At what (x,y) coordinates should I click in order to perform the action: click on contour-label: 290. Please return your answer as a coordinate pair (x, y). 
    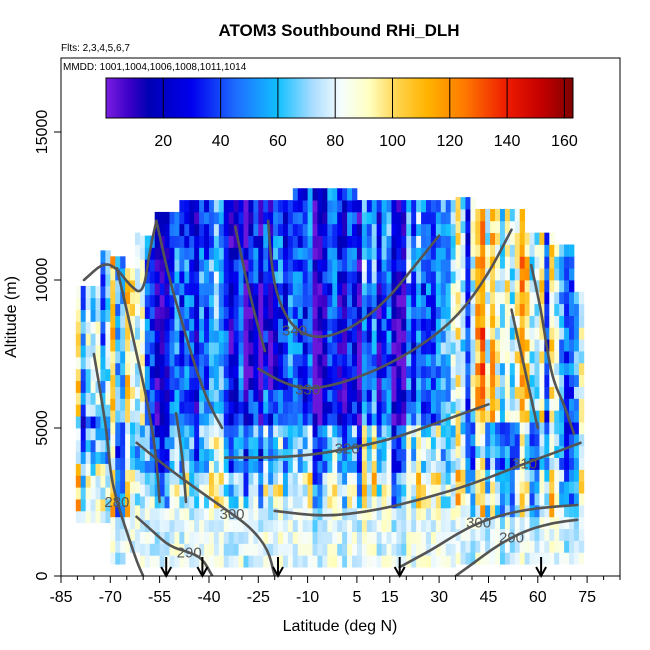
    Looking at the image, I should click on (511, 538).